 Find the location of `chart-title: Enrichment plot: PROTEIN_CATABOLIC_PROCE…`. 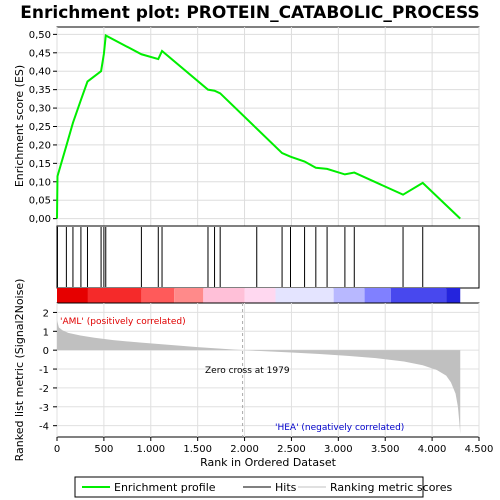

chart-title: Enrichment plot: PROTEIN_CATABOLIC_PROCE… is located at coordinates (249, 13).